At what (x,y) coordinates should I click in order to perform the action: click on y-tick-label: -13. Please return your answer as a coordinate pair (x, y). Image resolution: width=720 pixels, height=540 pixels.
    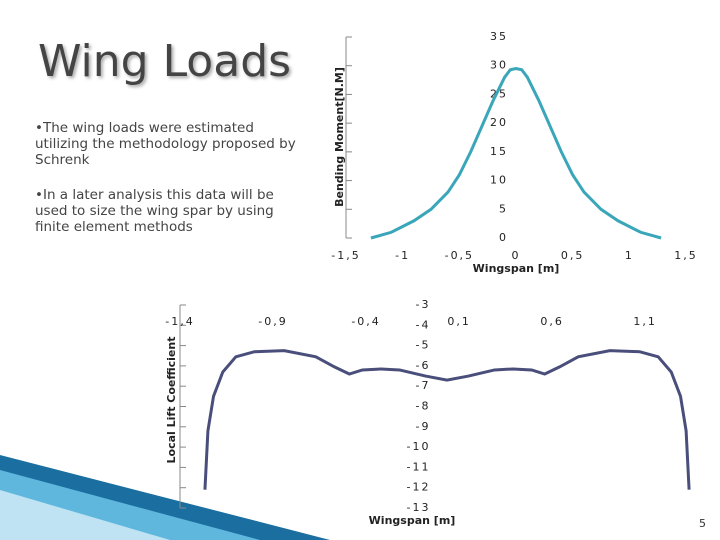
    Looking at the image, I should click on (419, 507).